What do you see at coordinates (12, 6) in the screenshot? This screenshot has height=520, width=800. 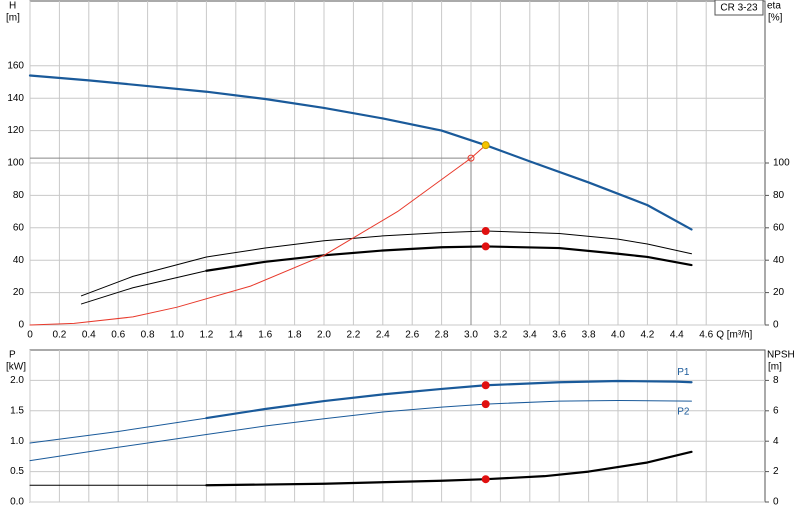 I see `y-axis-label: H` at bounding box center [12, 6].